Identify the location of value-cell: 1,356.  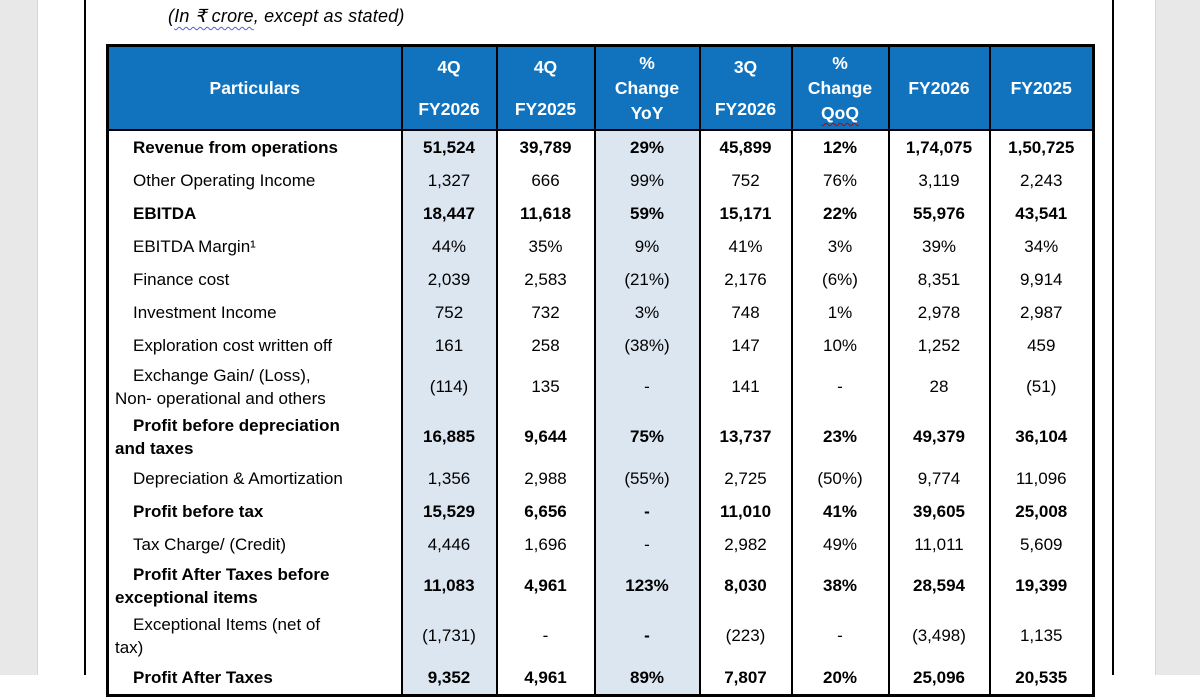
(449, 478).